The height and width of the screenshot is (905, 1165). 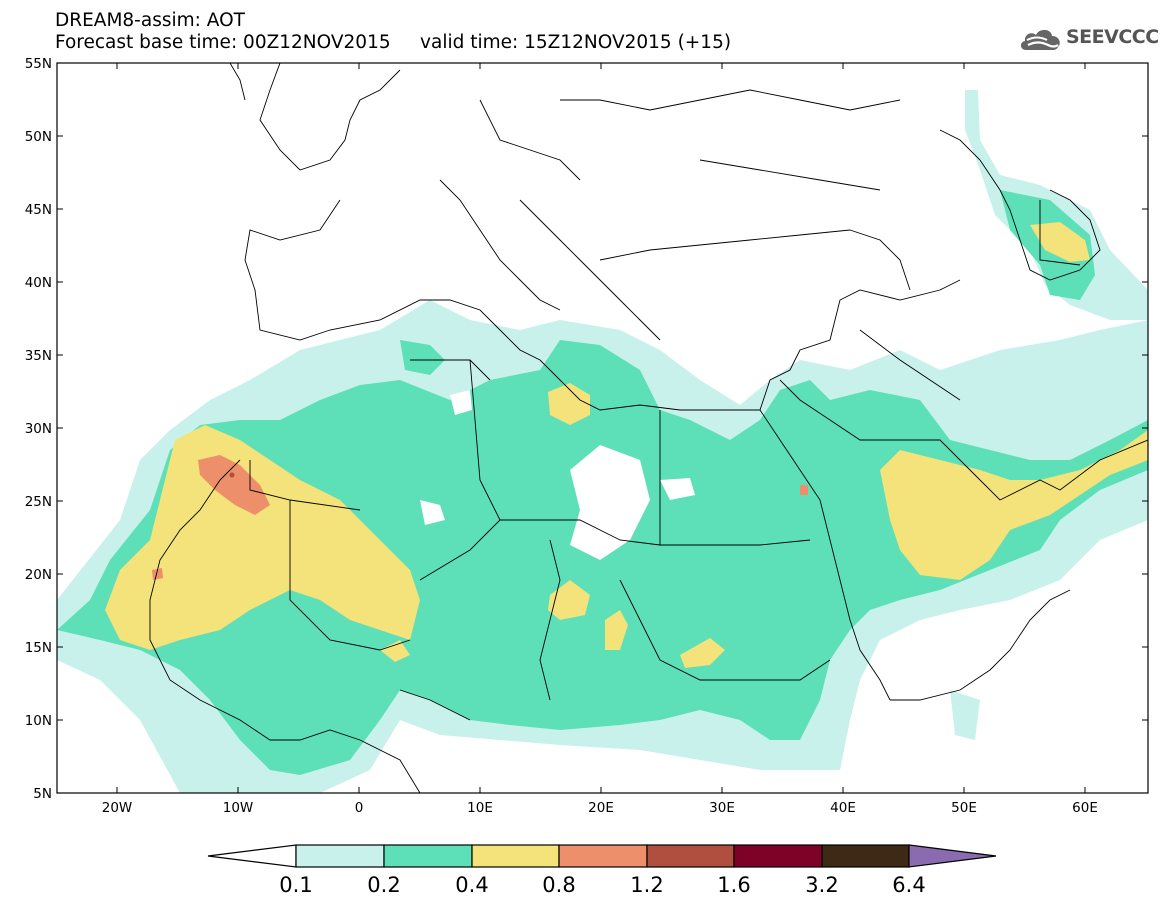 What do you see at coordinates (150, 20) in the screenshot?
I see `map-title: DREAM8-assim: AOT` at bounding box center [150, 20].